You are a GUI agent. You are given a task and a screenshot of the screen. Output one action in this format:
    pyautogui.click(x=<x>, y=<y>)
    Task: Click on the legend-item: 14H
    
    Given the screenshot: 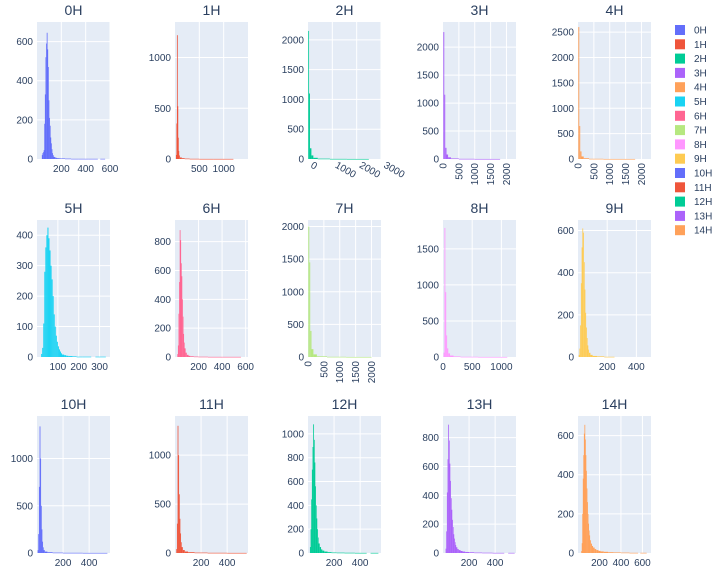 What is the action you would take?
    pyautogui.click(x=693, y=231)
    